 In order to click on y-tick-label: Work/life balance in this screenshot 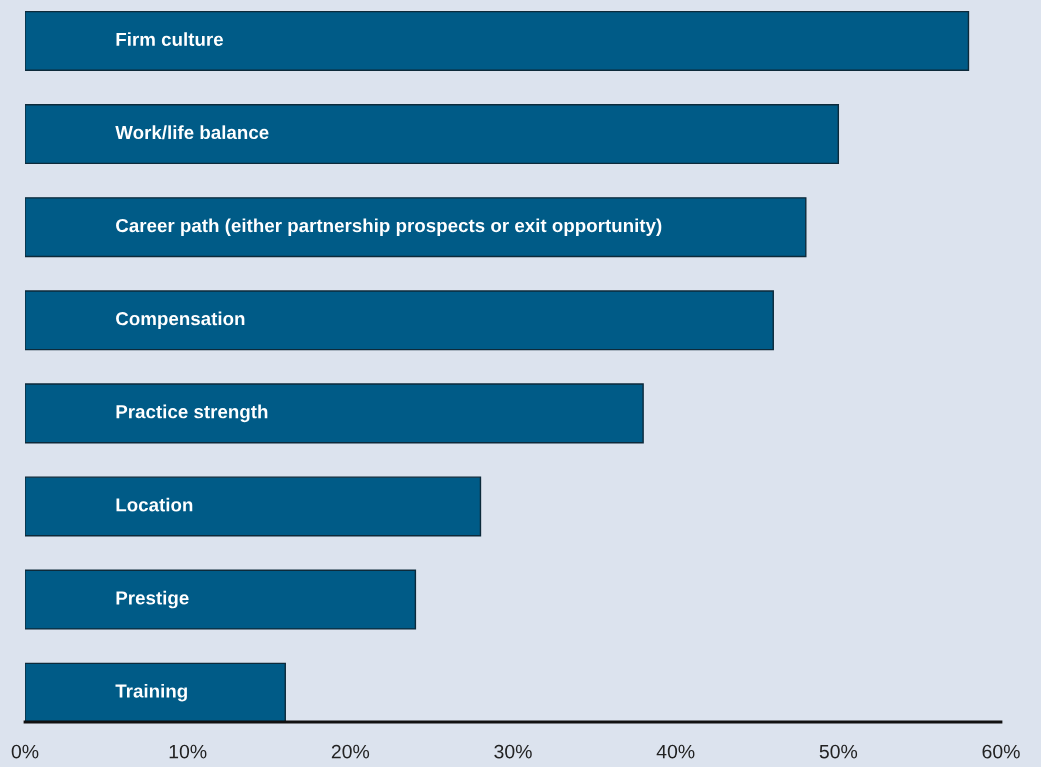, I will do `click(192, 132)`.